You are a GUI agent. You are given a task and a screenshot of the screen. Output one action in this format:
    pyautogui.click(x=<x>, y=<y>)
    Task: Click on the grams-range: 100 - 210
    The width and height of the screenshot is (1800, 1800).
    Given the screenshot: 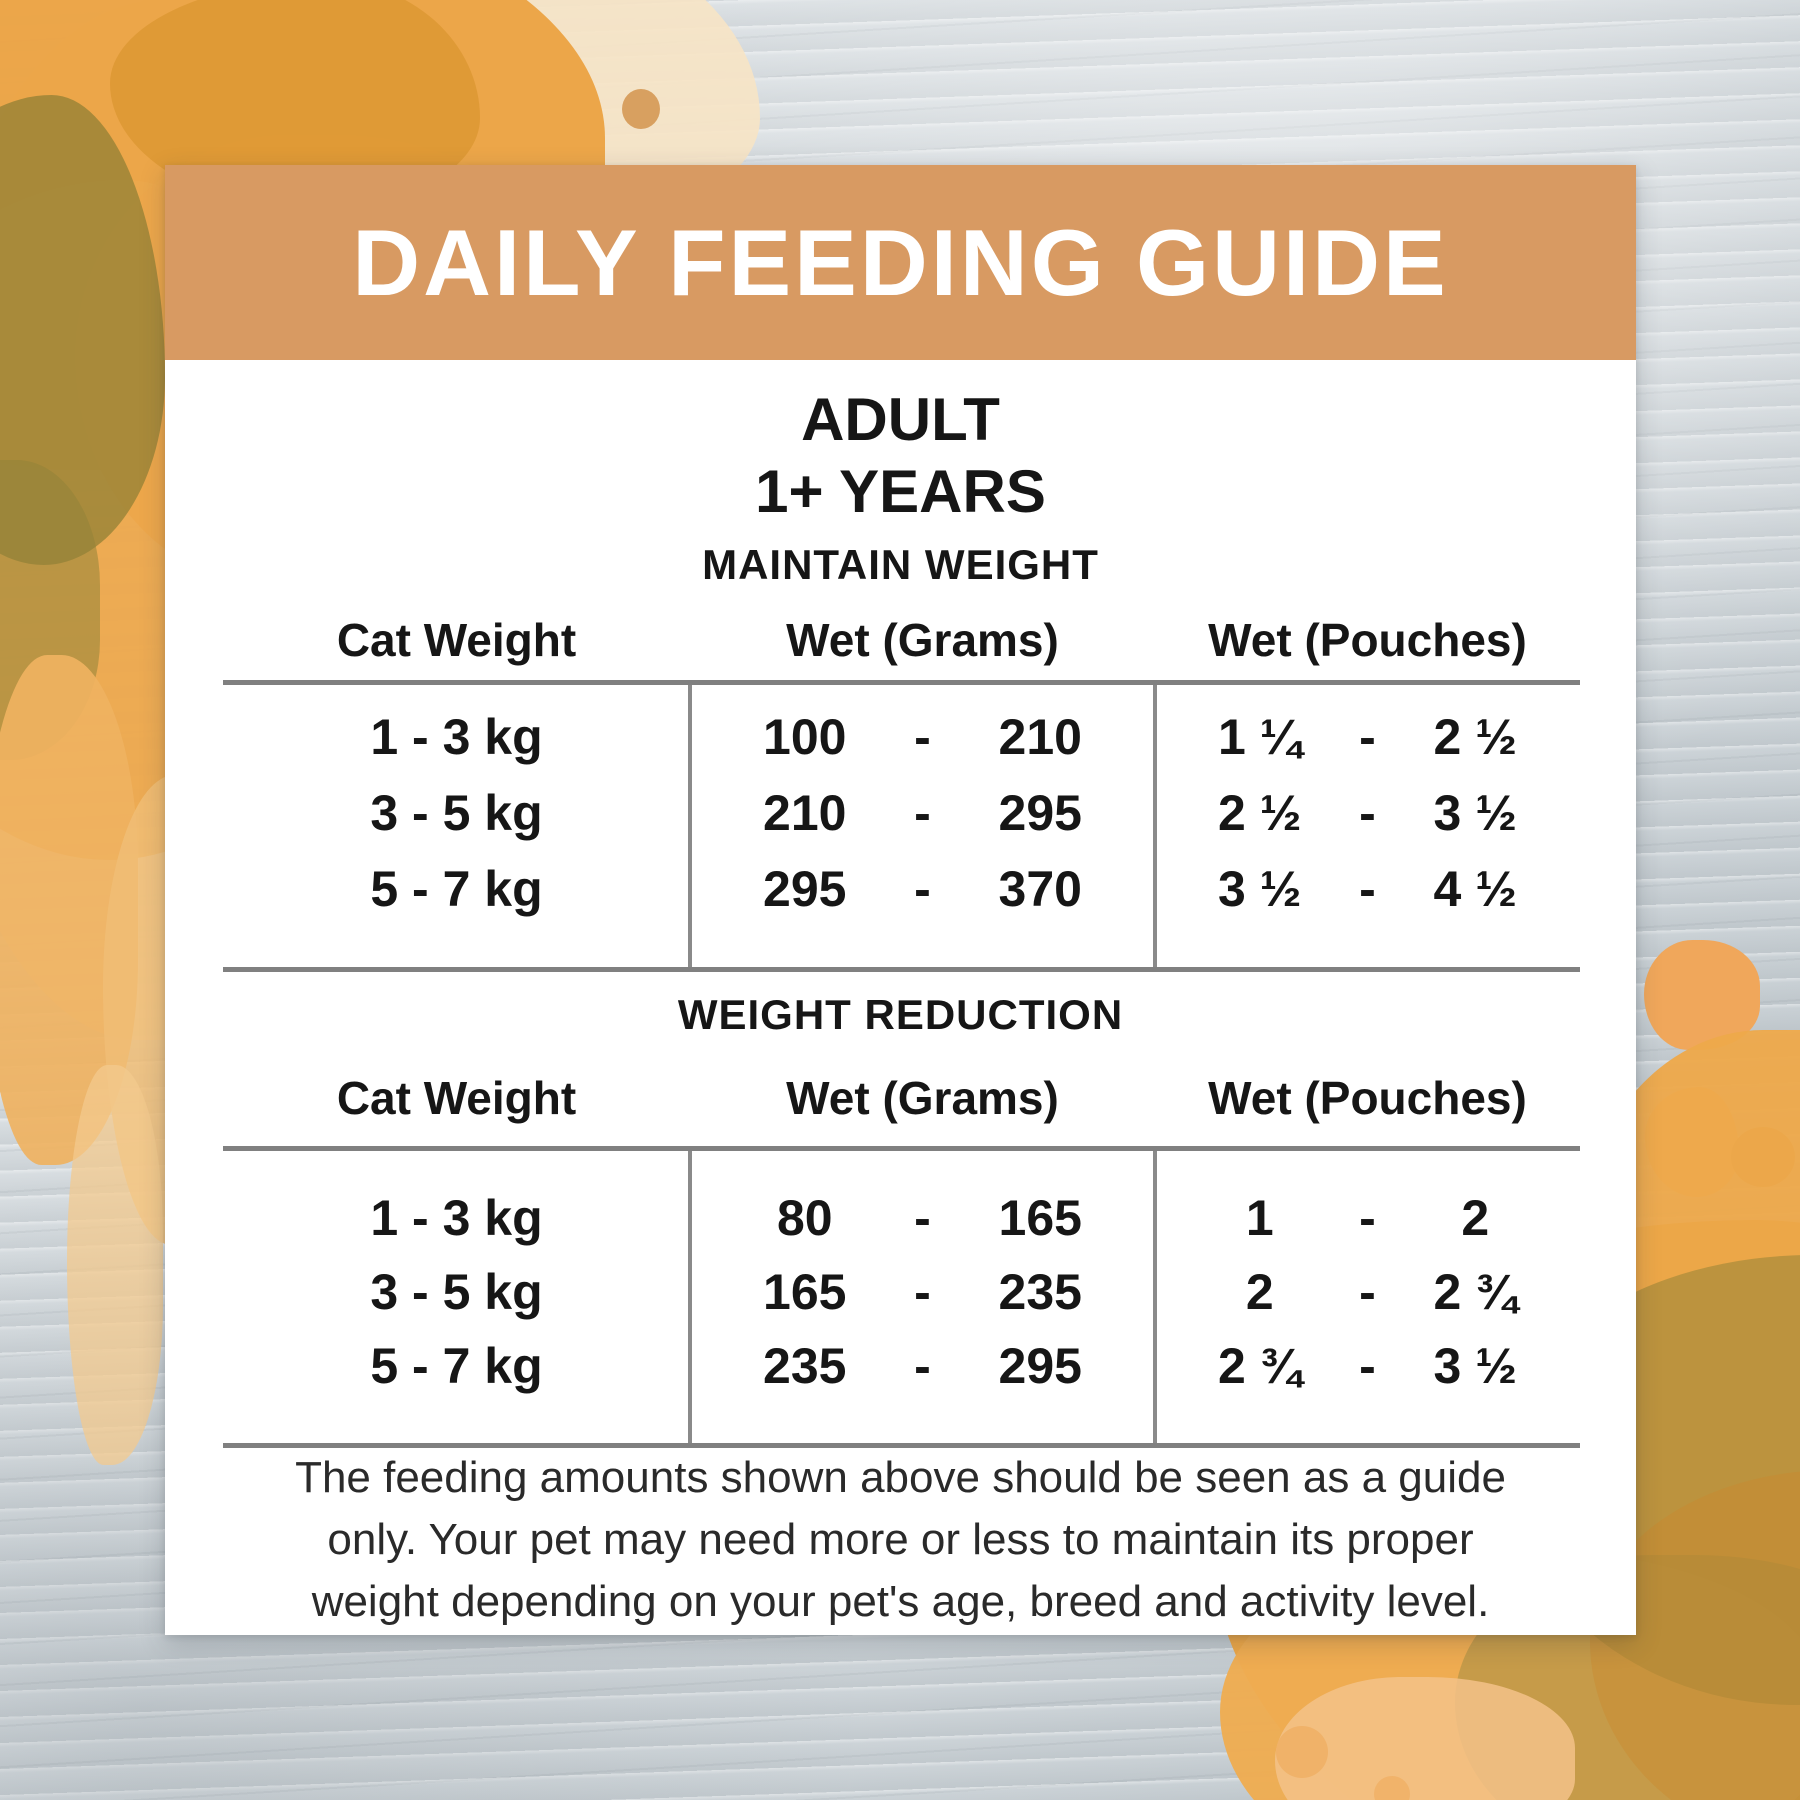 What is the action you would take?
    pyautogui.click(x=922, y=737)
    